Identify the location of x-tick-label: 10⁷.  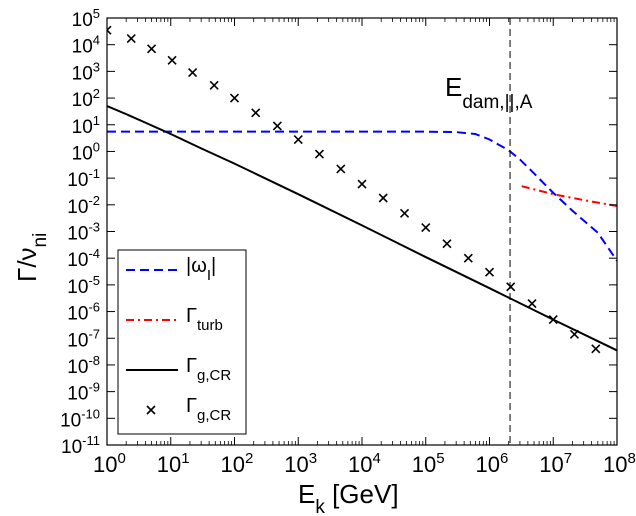
(555, 463).